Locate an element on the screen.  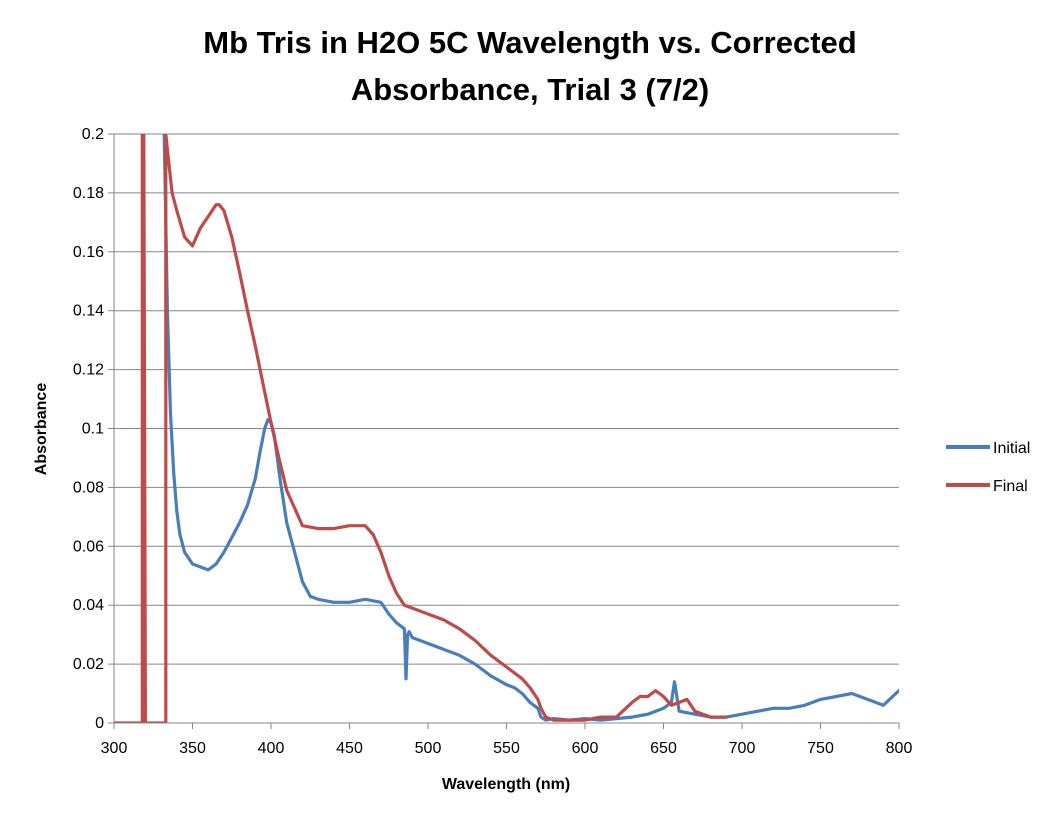
y-tick-label-0: 0 is located at coordinates (99, 723).